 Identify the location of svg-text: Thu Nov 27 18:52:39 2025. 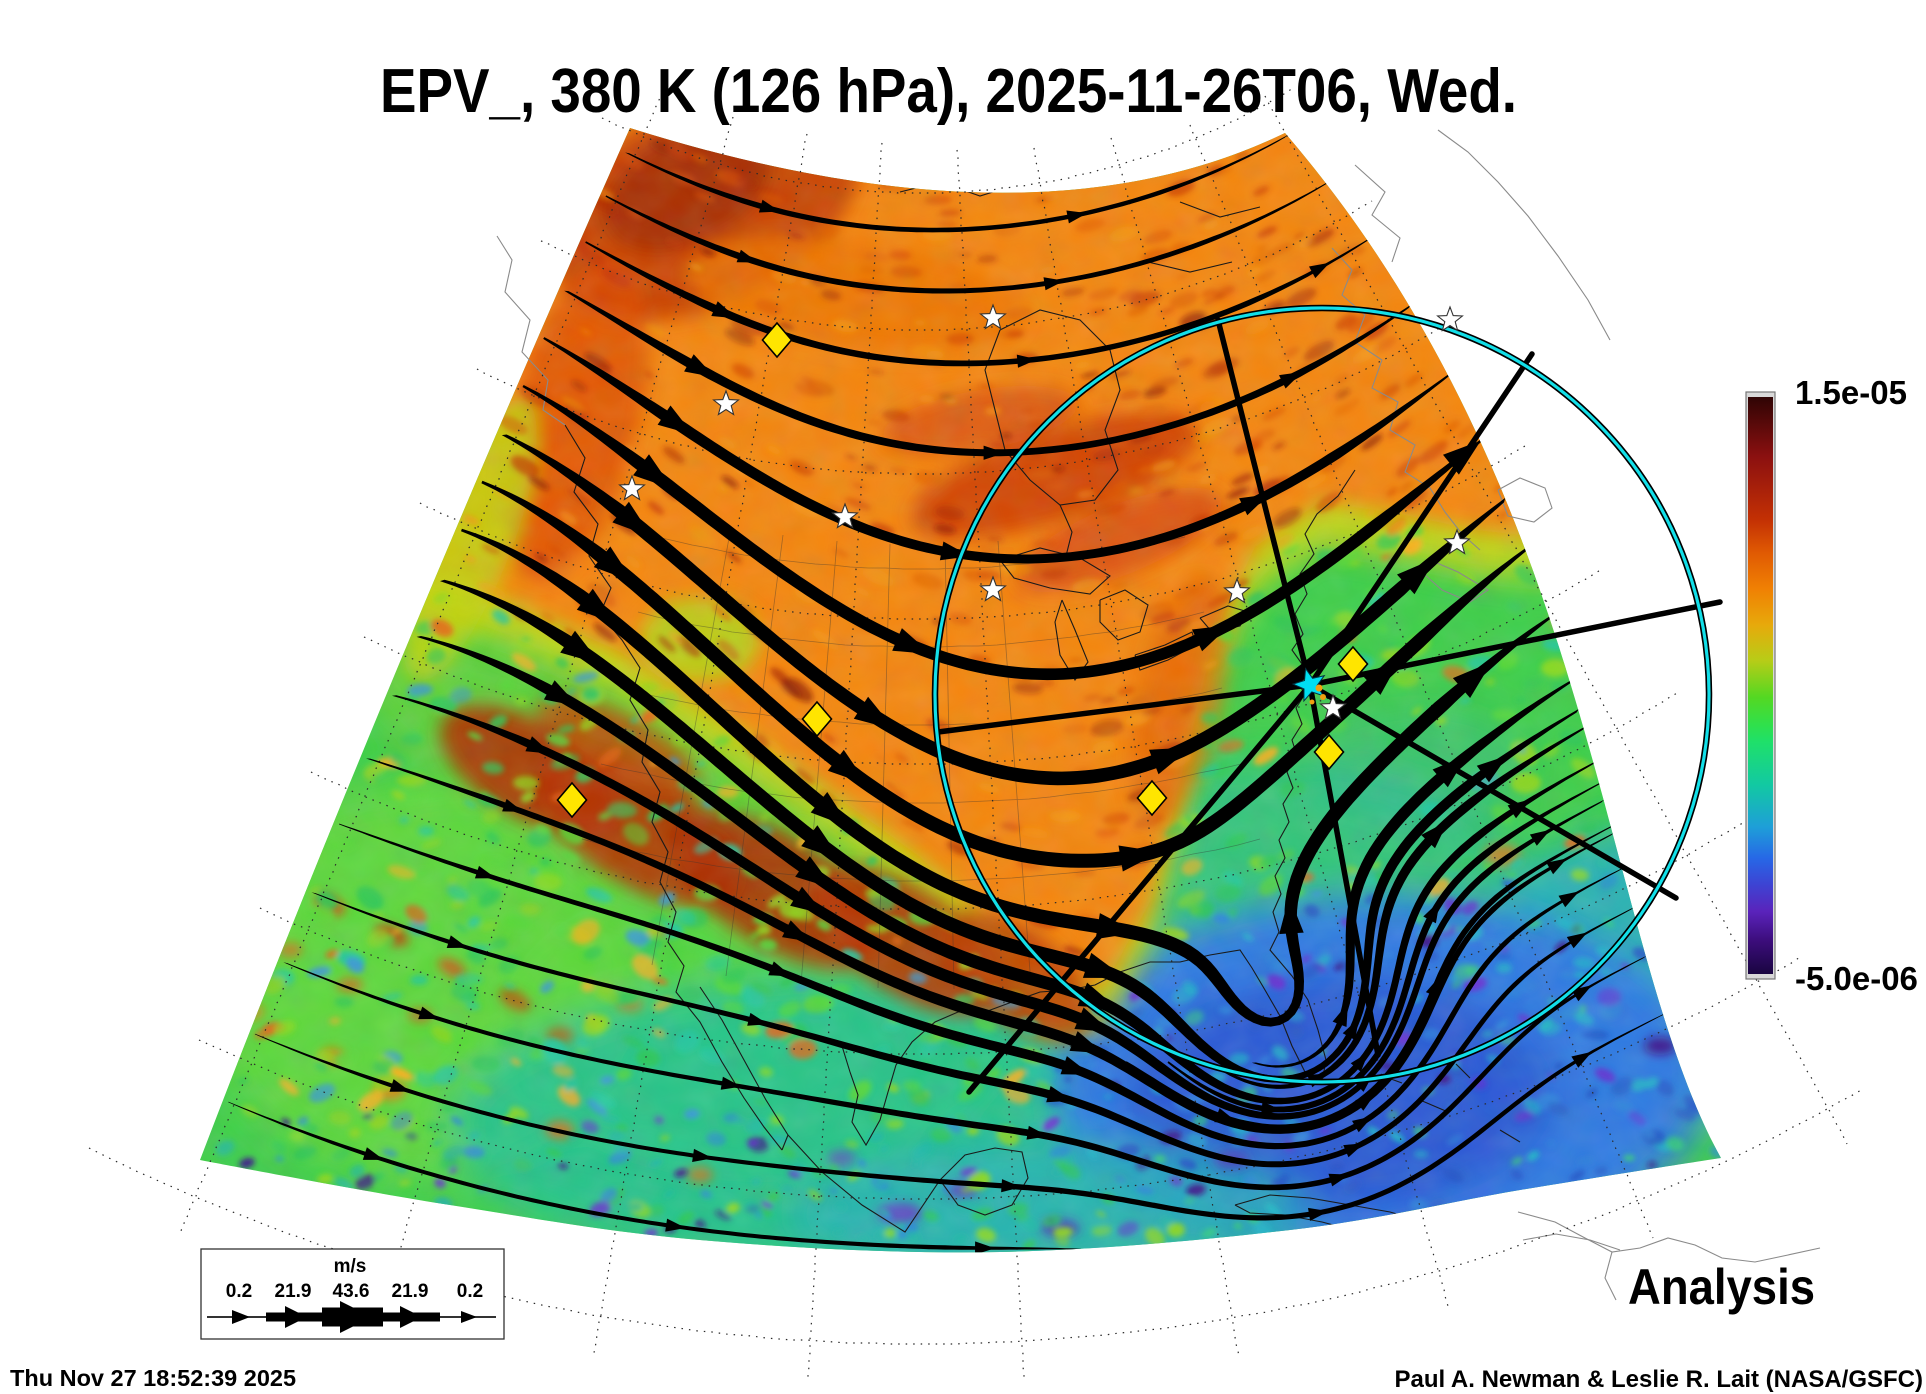
(153, 1378).